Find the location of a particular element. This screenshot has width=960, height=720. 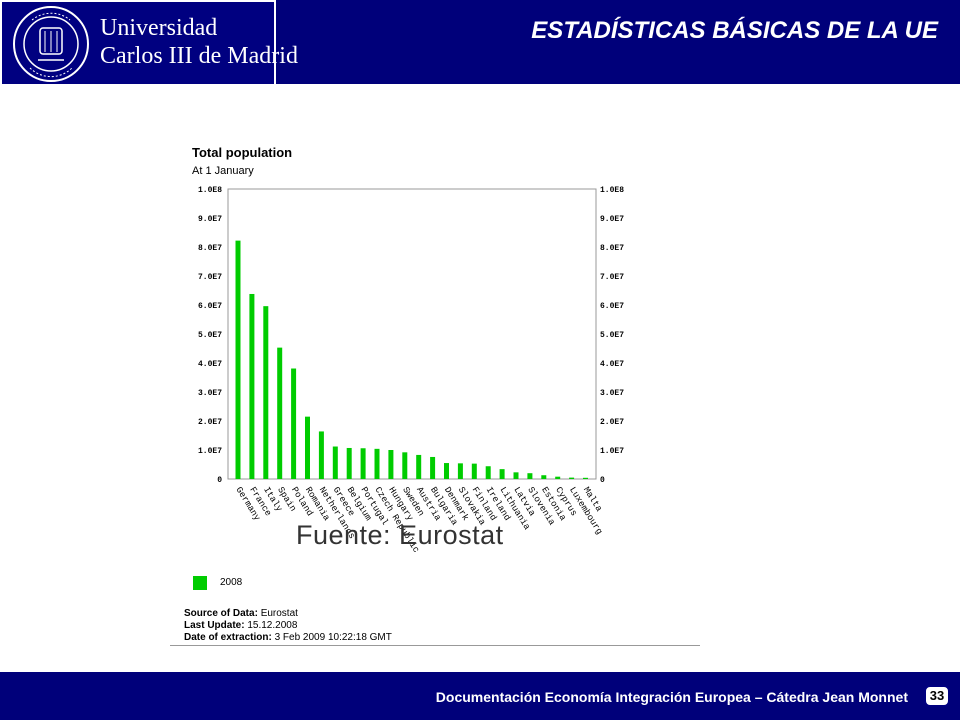

y-tick-label-right: 8.0E7 is located at coordinates (612, 248).